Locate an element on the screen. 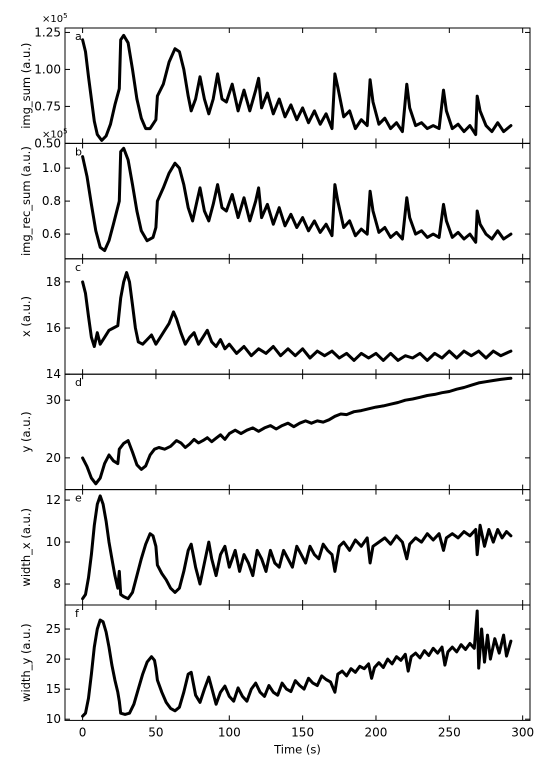  x-tick-label: 50 is located at coordinates (155, 732).